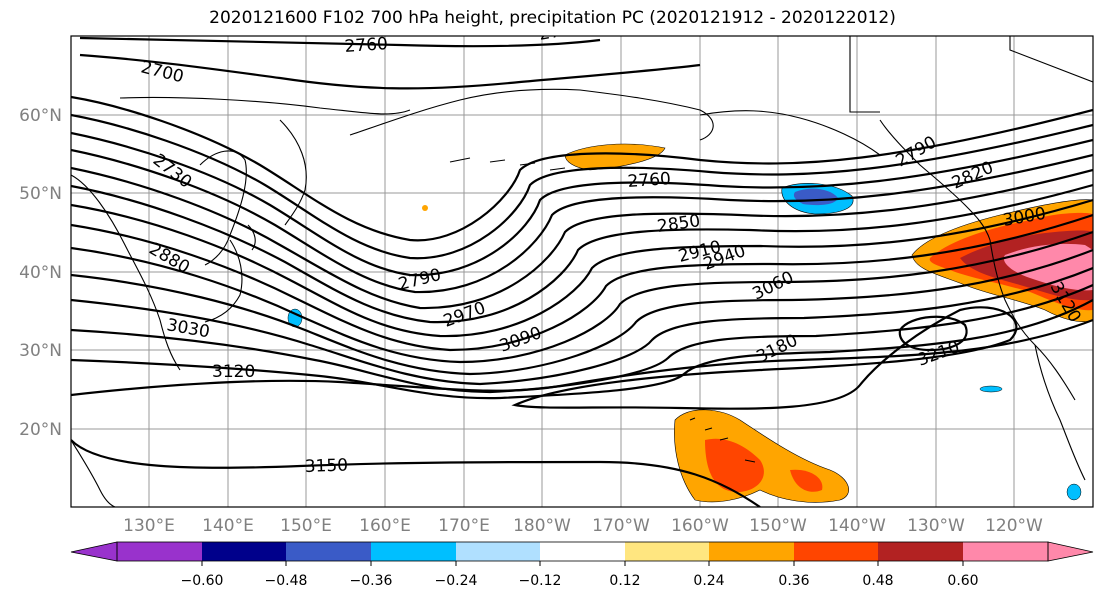  What do you see at coordinates (700, 526) in the screenshot?
I see `lon-label: 160°W` at bounding box center [700, 526].